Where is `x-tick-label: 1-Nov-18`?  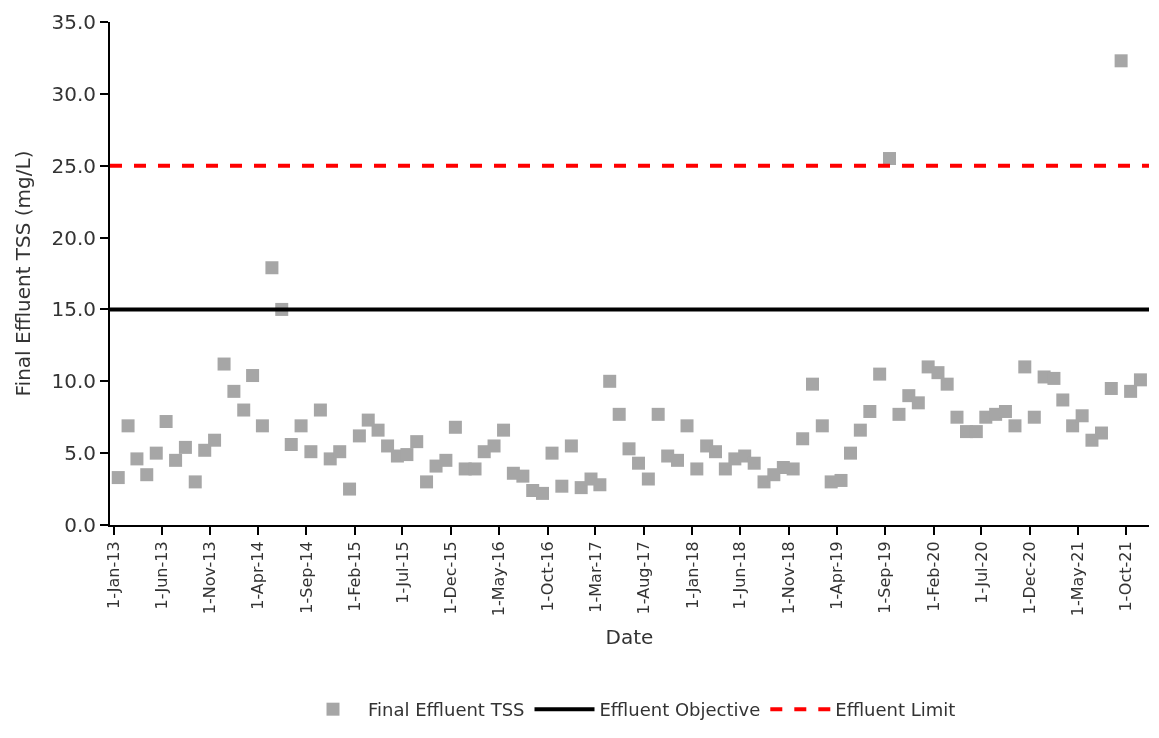
x-tick-label: 1-Nov-18 is located at coordinates (788, 578).